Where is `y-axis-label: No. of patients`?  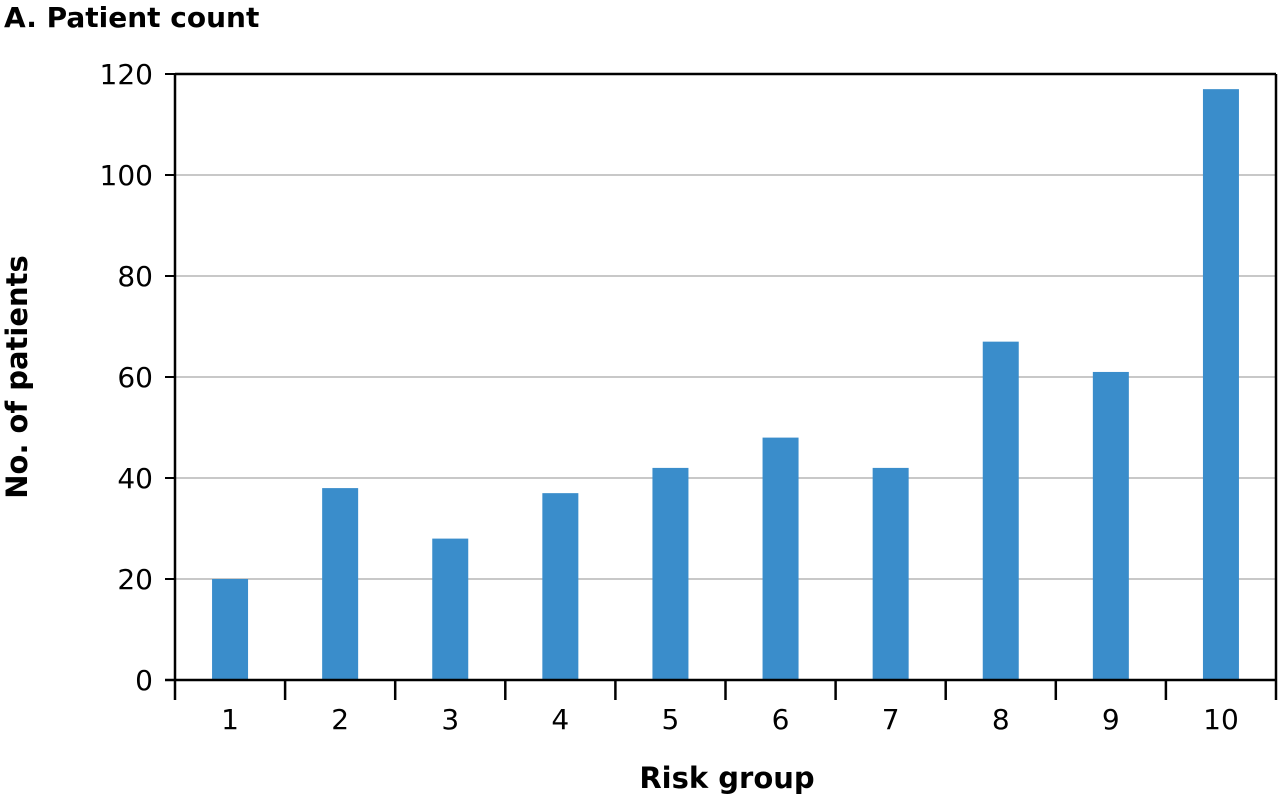
y-axis-label: No. of patients is located at coordinates (17, 377).